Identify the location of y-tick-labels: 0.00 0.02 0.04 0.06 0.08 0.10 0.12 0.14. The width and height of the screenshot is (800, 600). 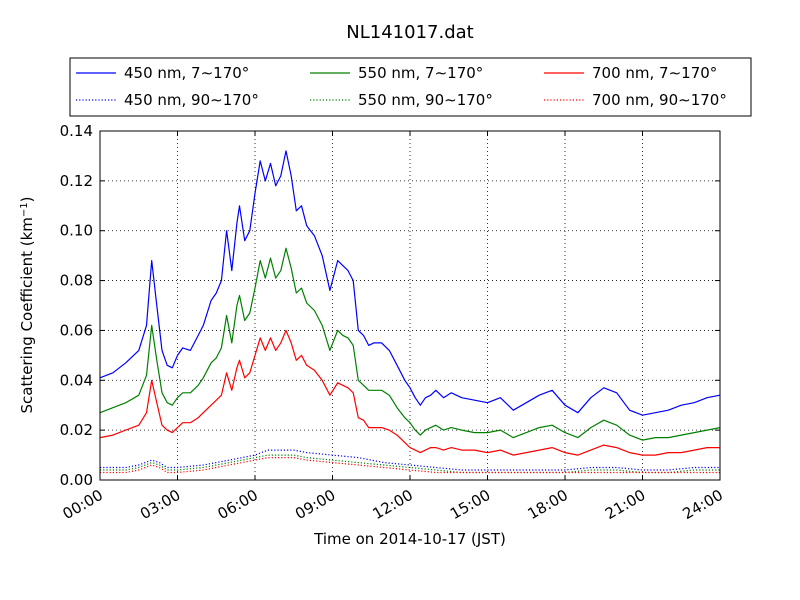
(76, 305).